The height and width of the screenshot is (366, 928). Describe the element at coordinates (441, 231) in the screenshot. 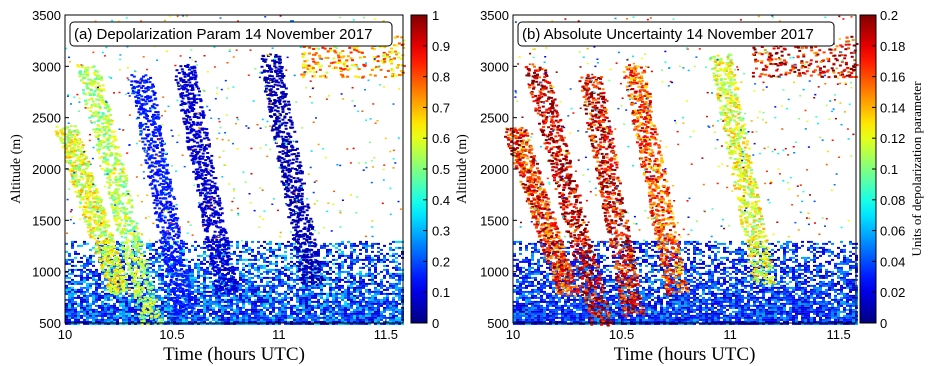

I see `colorbar-tick-label: 0.3` at that location.